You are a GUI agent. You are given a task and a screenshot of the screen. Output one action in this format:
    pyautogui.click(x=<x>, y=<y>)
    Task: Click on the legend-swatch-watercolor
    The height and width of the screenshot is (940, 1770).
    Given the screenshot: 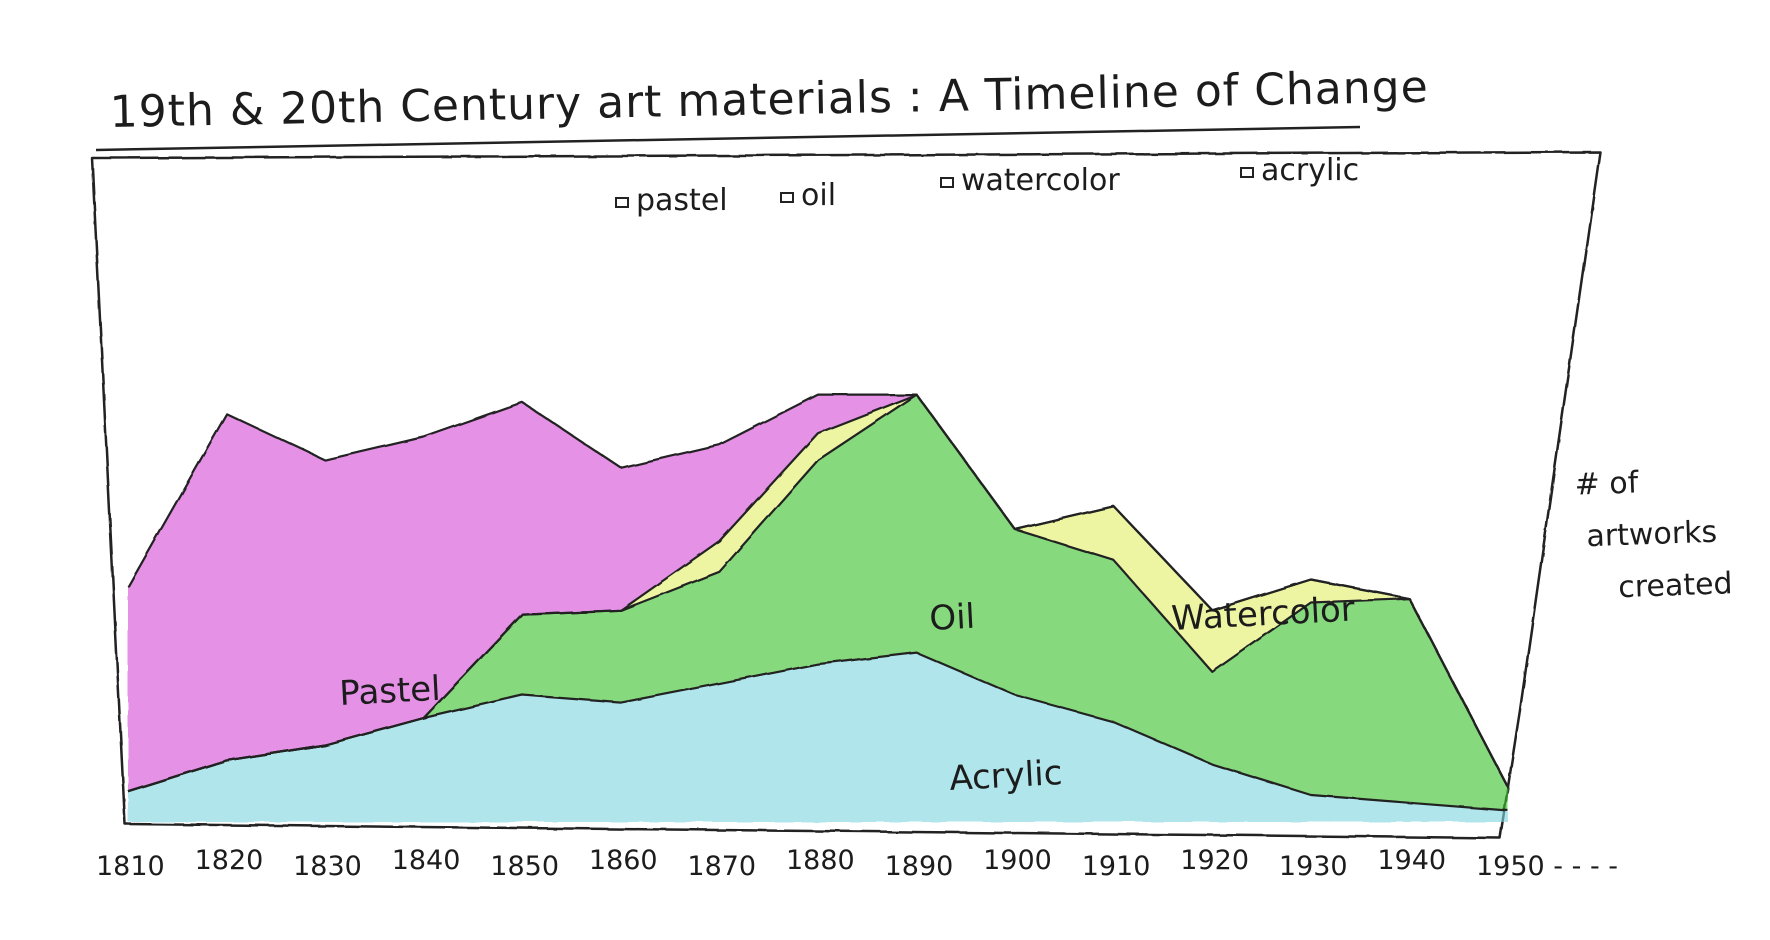 What is the action you would take?
    pyautogui.click(x=947, y=182)
    